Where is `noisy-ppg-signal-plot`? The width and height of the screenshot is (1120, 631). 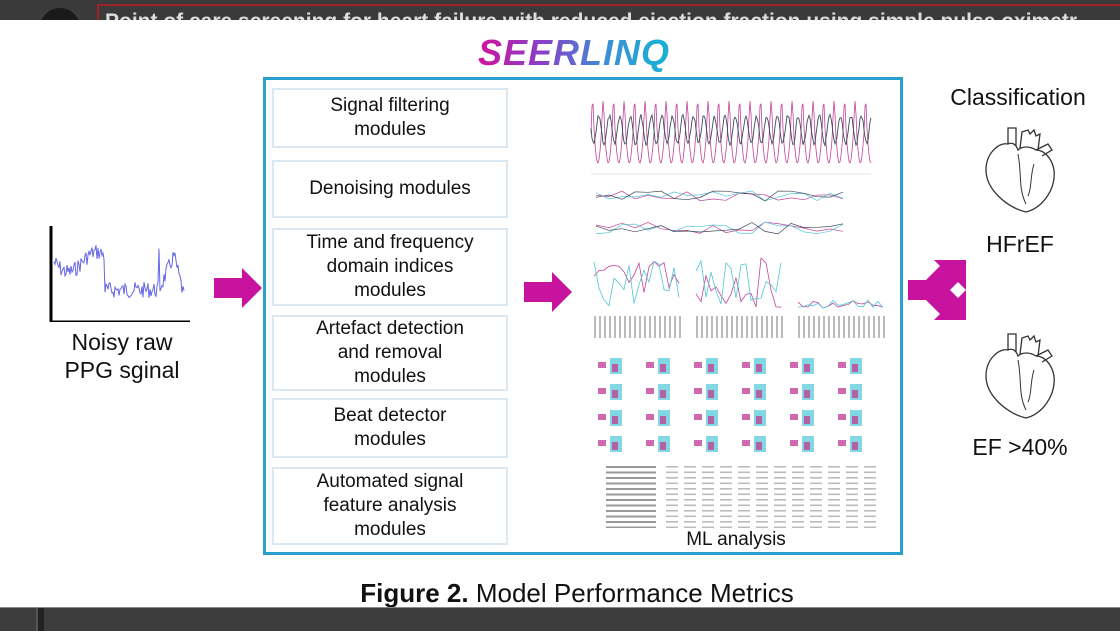 noisy-ppg-signal-plot is located at coordinates (119, 274).